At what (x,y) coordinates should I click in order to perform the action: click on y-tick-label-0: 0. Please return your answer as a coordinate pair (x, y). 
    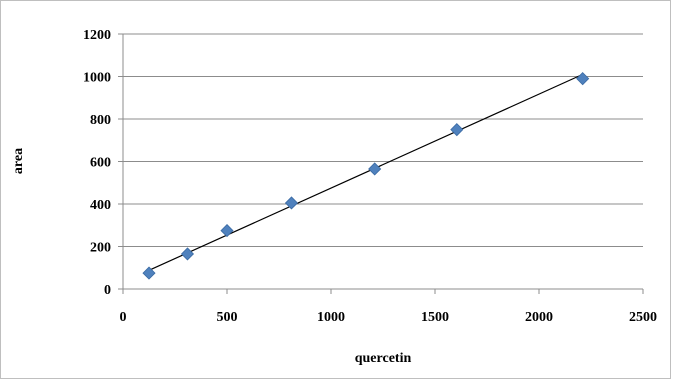
    Looking at the image, I should click on (107, 290).